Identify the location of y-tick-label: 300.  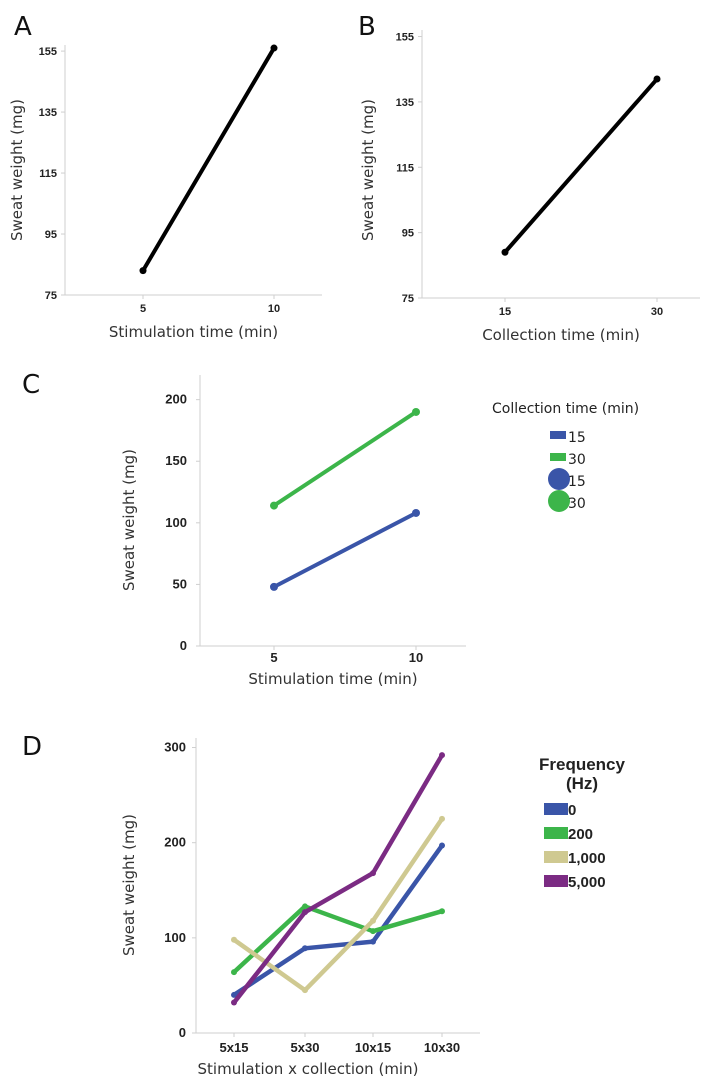
(175, 747).